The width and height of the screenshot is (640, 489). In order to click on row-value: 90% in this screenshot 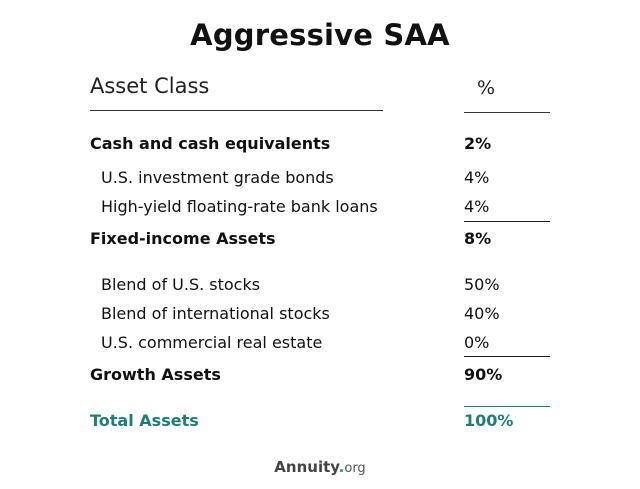, I will do `click(483, 374)`.